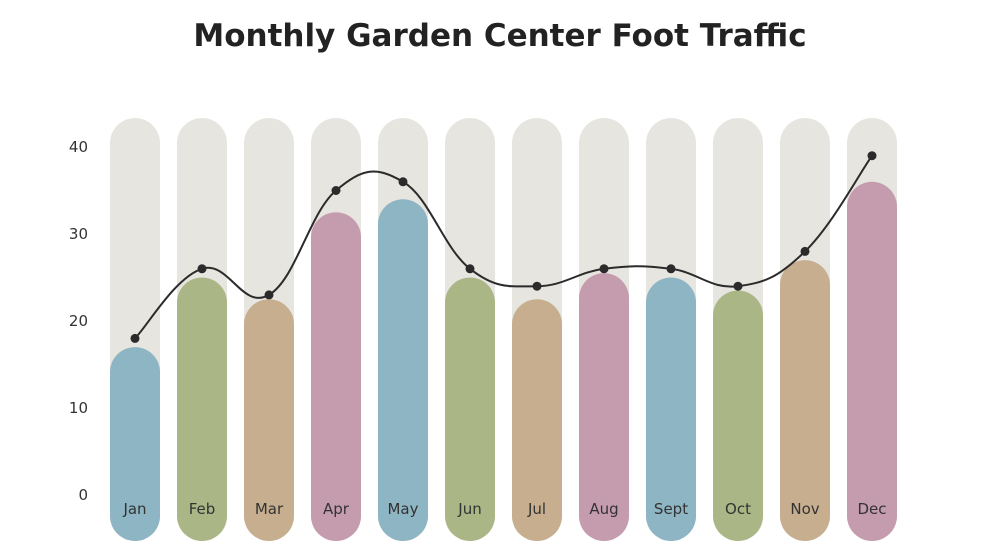 The height and width of the screenshot is (550, 1000). I want to click on x-tick-label-feb: Feb, so click(202, 509).